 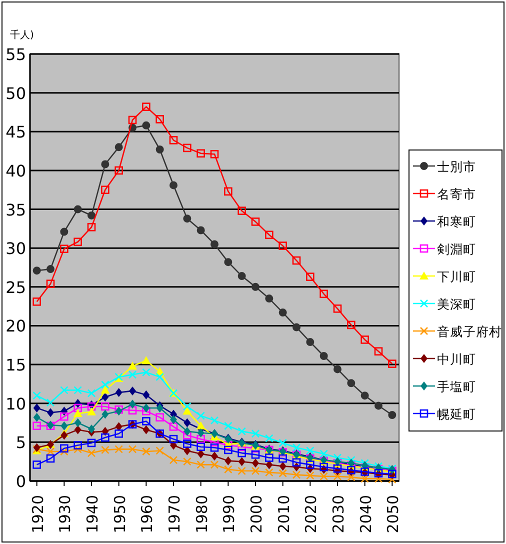 What do you see at coordinates (16, 248) in the screenshot?
I see `y-tick-label: 30` at bounding box center [16, 248].